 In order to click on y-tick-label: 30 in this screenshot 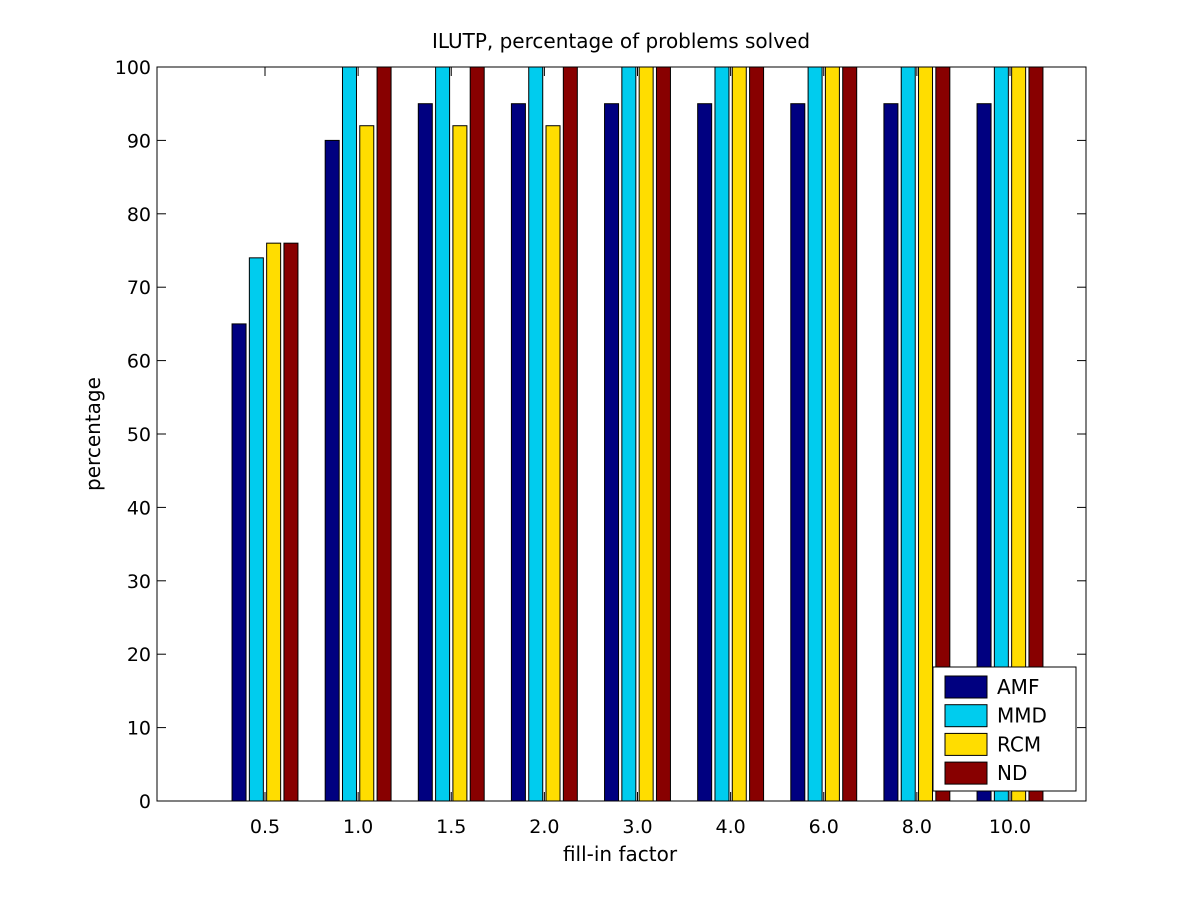, I will do `click(139, 582)`.